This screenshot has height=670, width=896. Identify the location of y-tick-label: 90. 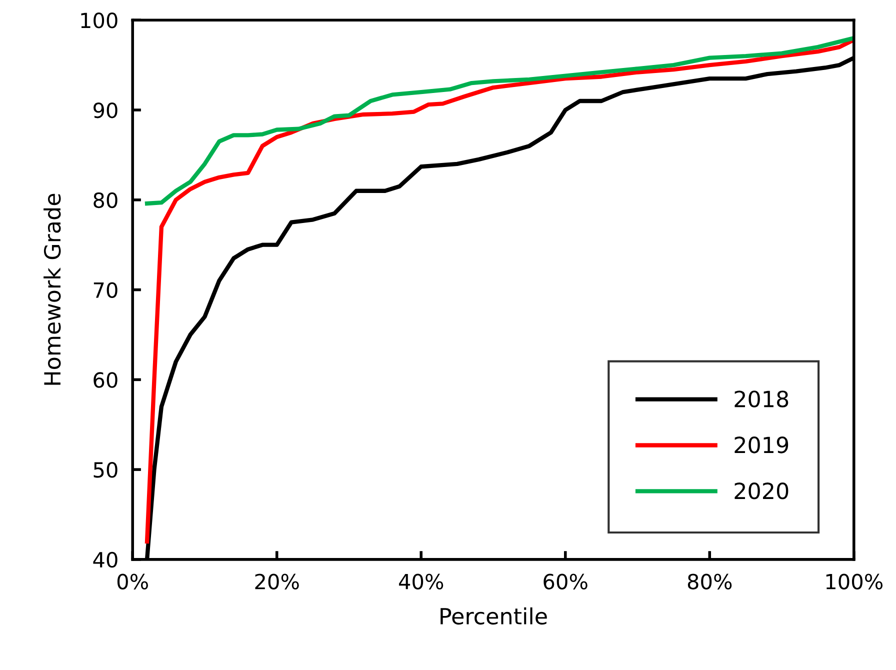
(106, 110).